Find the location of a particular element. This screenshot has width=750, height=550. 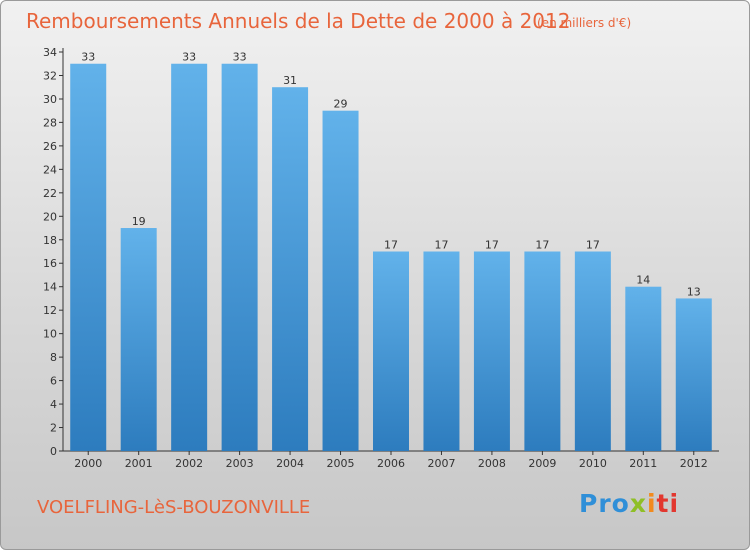

x-tick-label: 2000 is located at coordinates (88, 463).